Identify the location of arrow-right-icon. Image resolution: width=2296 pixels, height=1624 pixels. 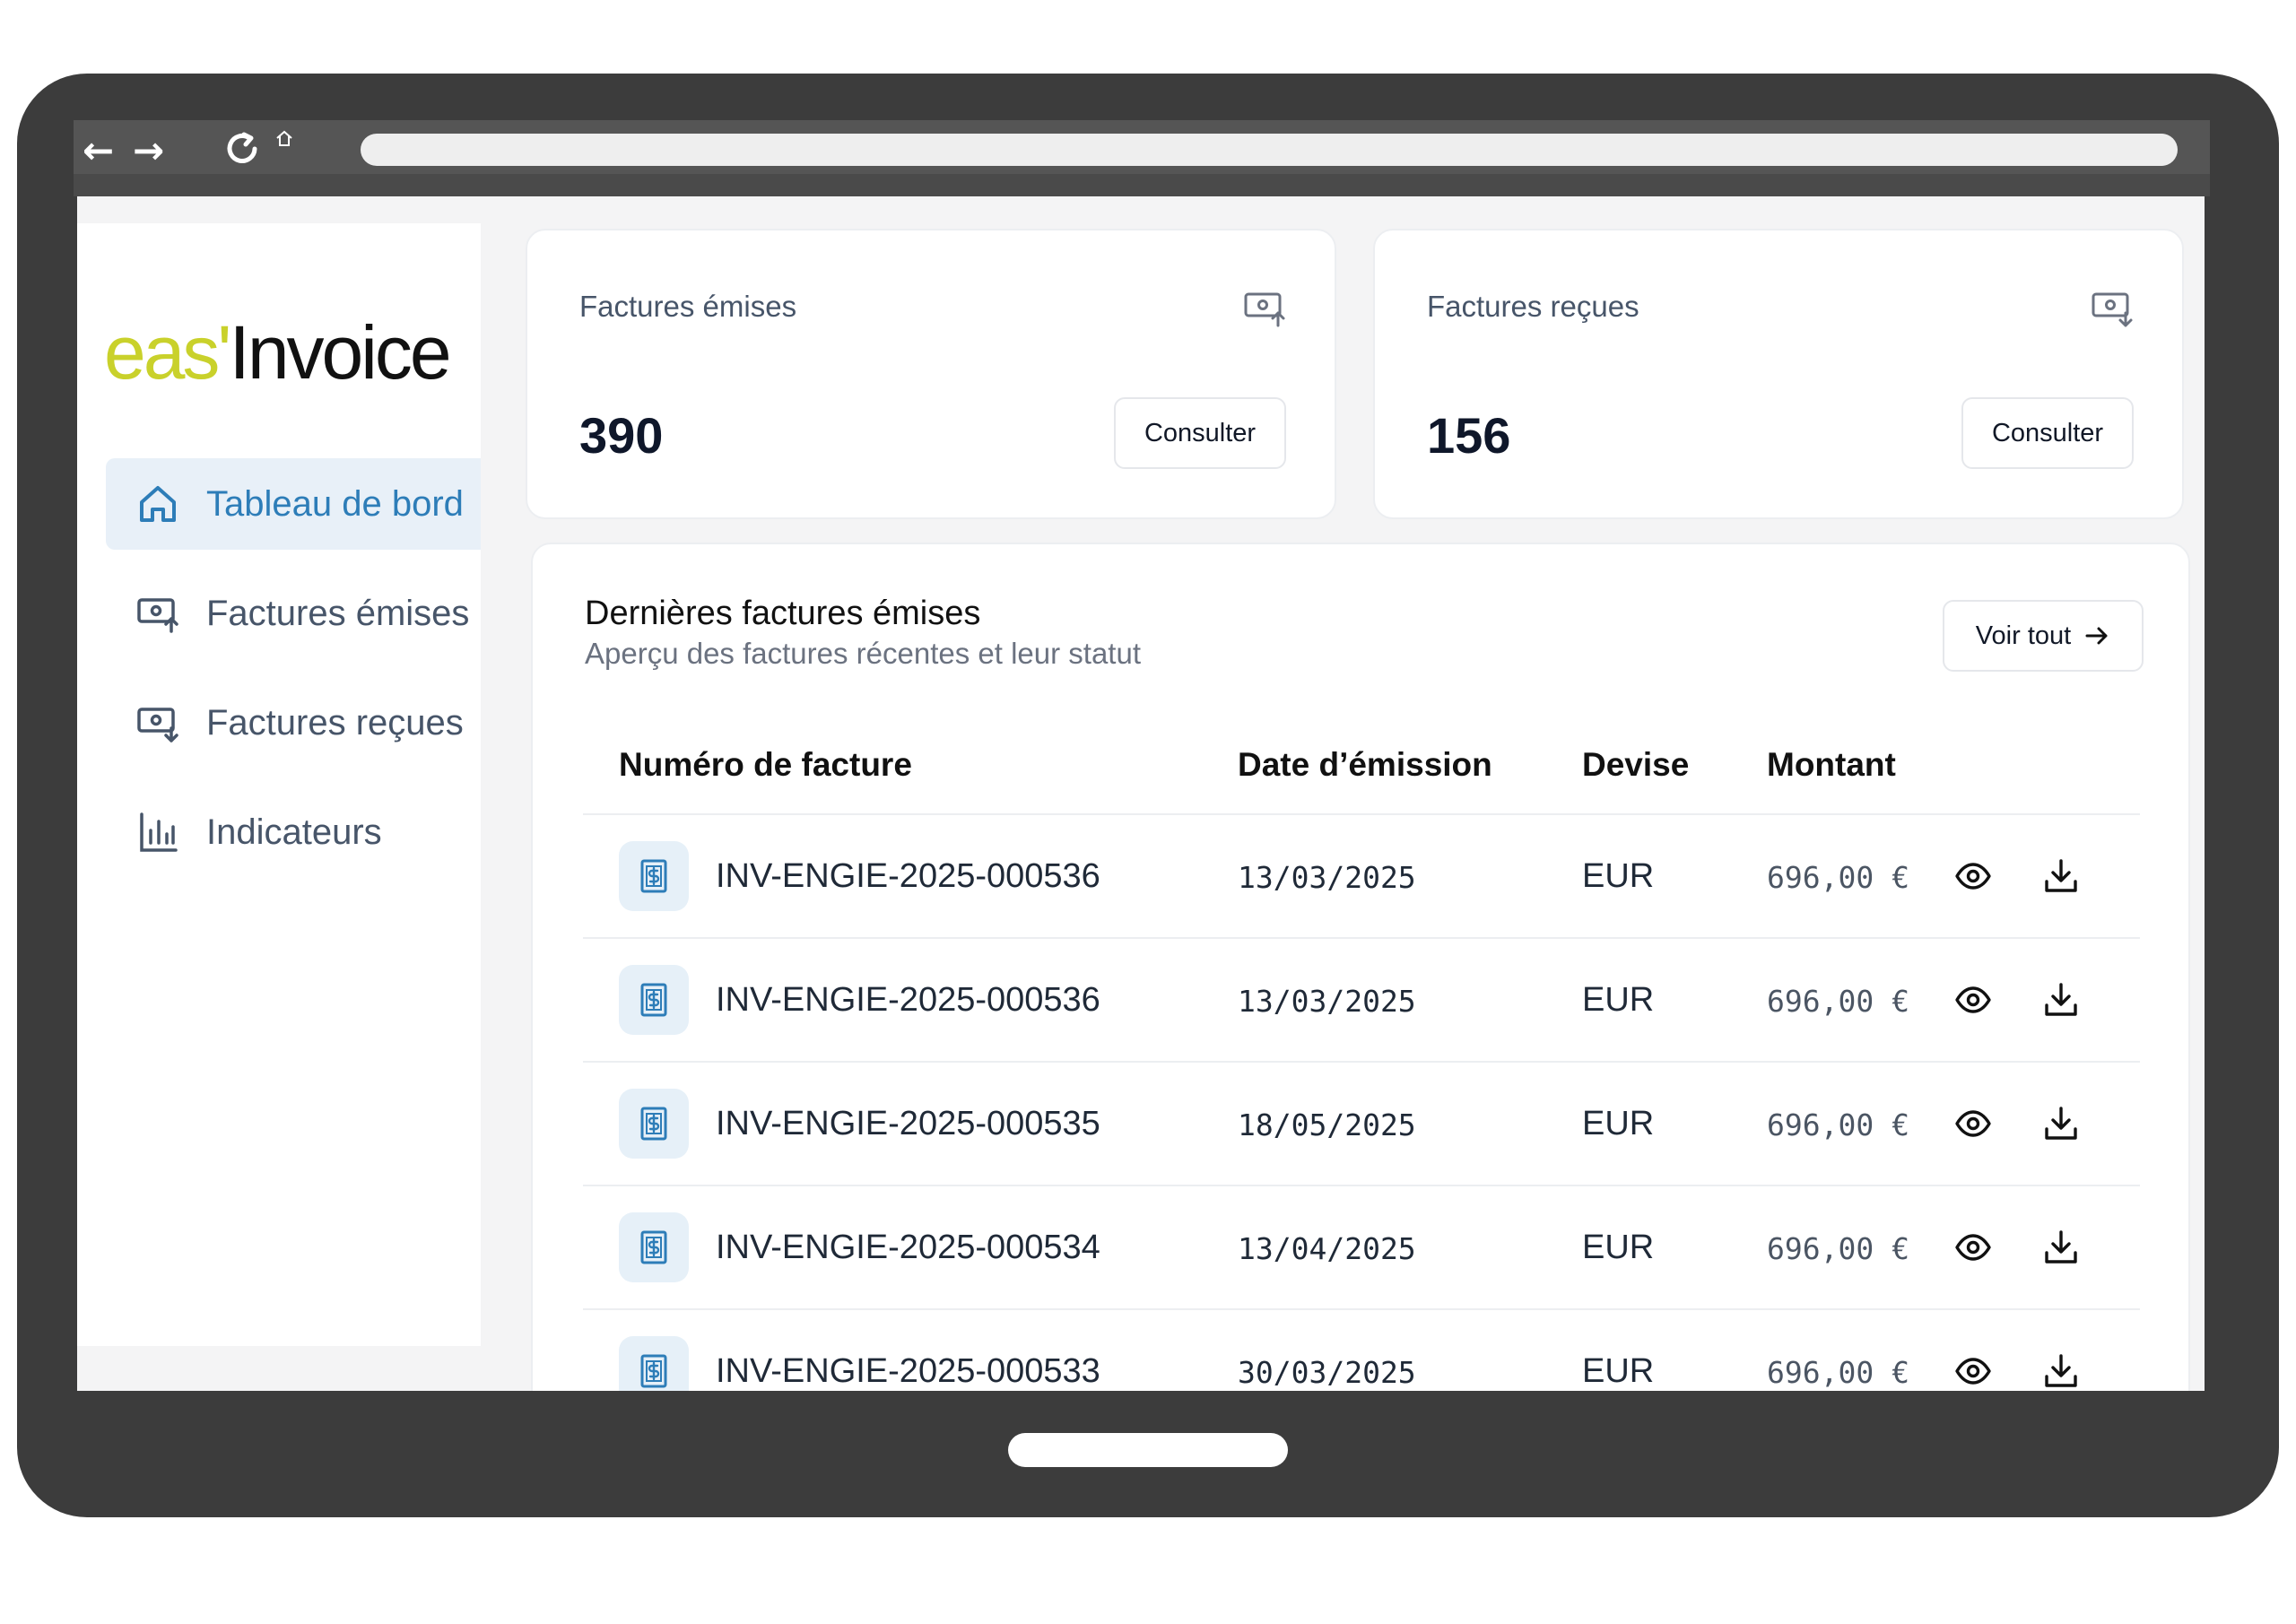
(2096, 635).